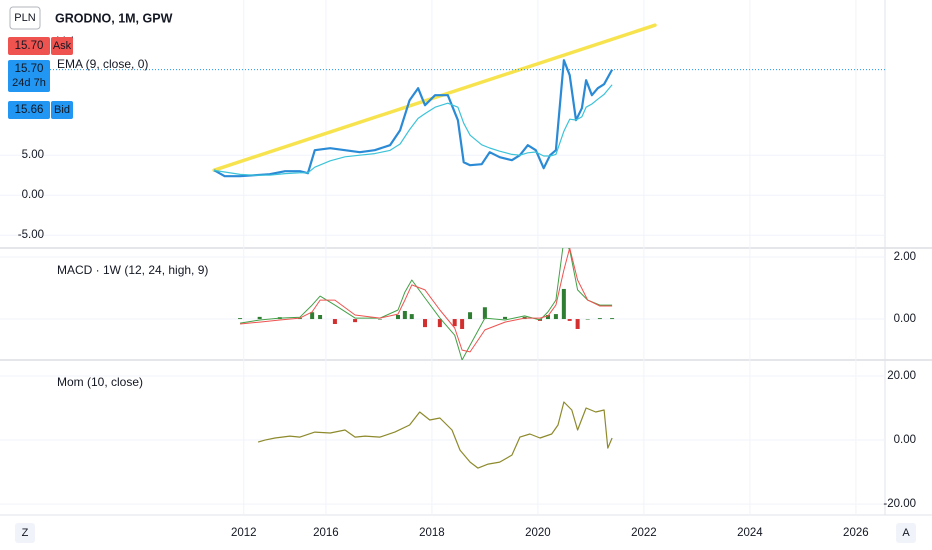 Image resolution: width=932 pixels, height=550 pixels. What do you see at coordinates (538, 533) in the screenshot?
I see `x-tick-label: 2020` at bounding box center [538, 533].